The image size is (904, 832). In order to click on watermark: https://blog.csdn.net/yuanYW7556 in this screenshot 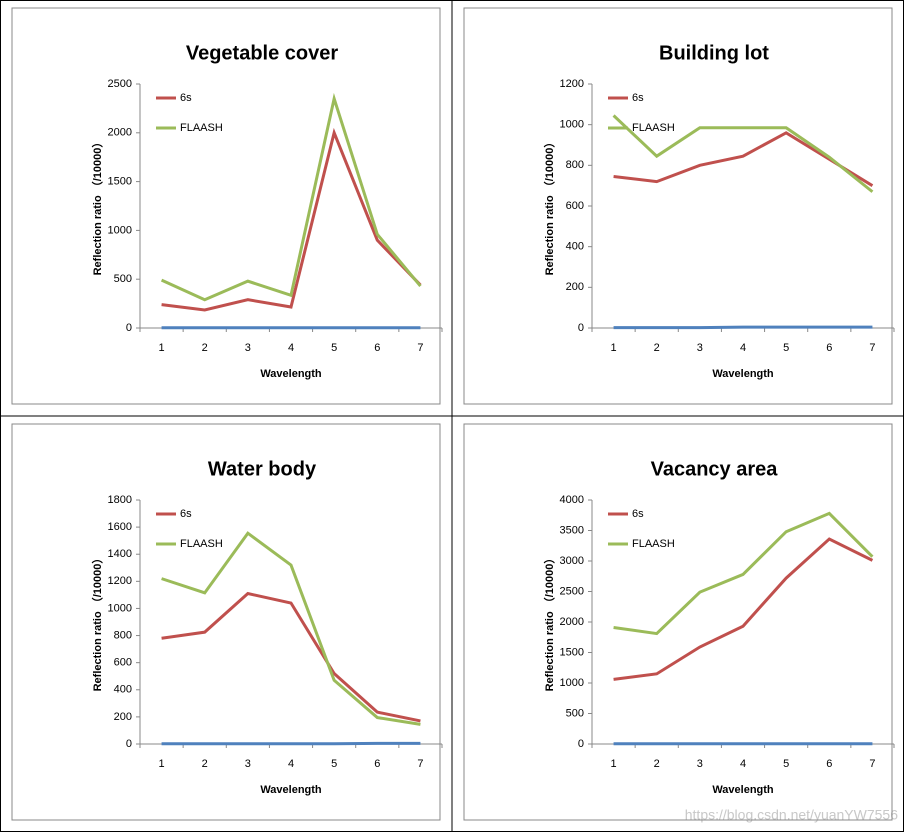, I will do `click(791, 815)`.